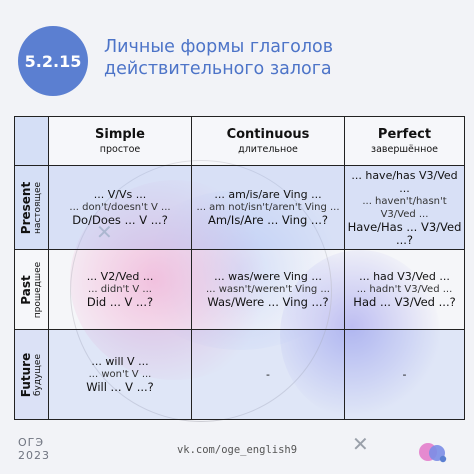 The height and width of the screenshot is (474, 474). Describe the element at coordinates (237, 450) in the screenshot. I see `vk-link: vk.com/oge_english9` at that location.